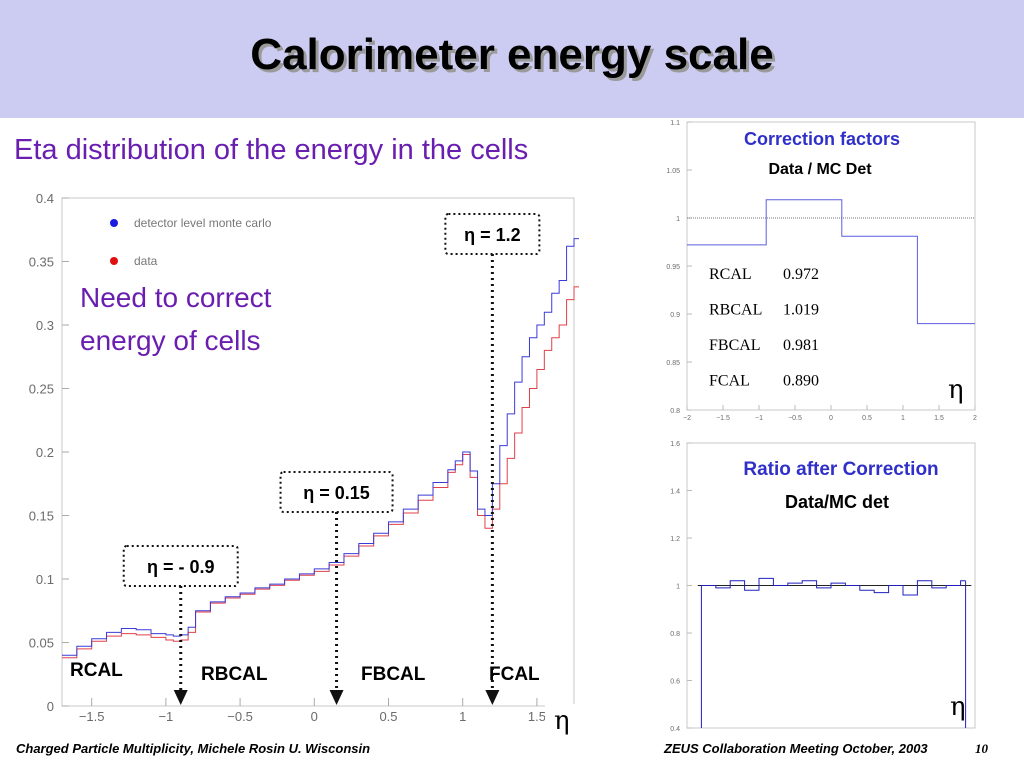  Describe the element at coordinates (176, 297) in the screenshot. I see `annotation-line-1: Need to correct` at that location.